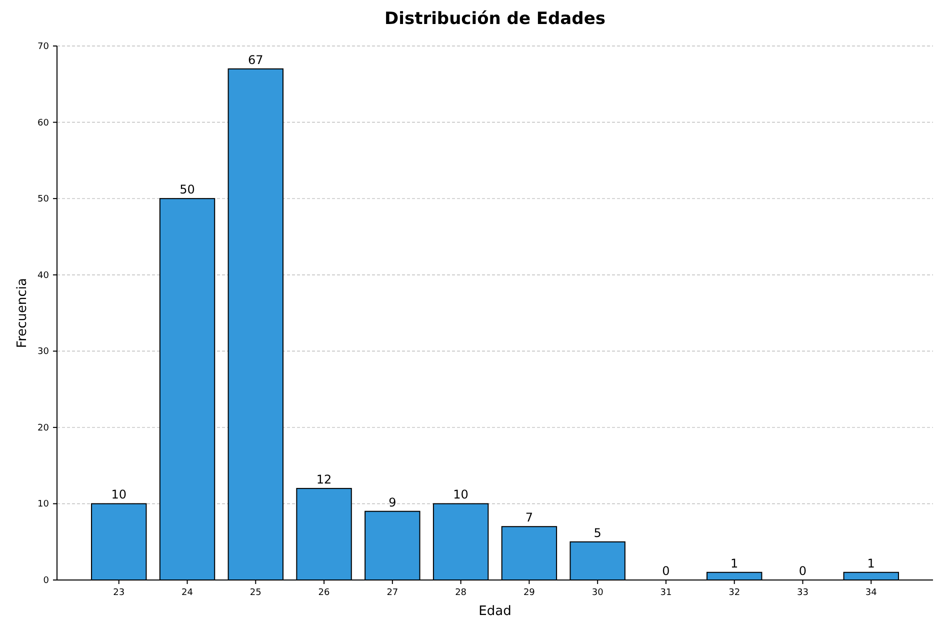 The width and height of the screenshot is (935, 623). I want to click on x-tick-label: 23, so click(119, 593).